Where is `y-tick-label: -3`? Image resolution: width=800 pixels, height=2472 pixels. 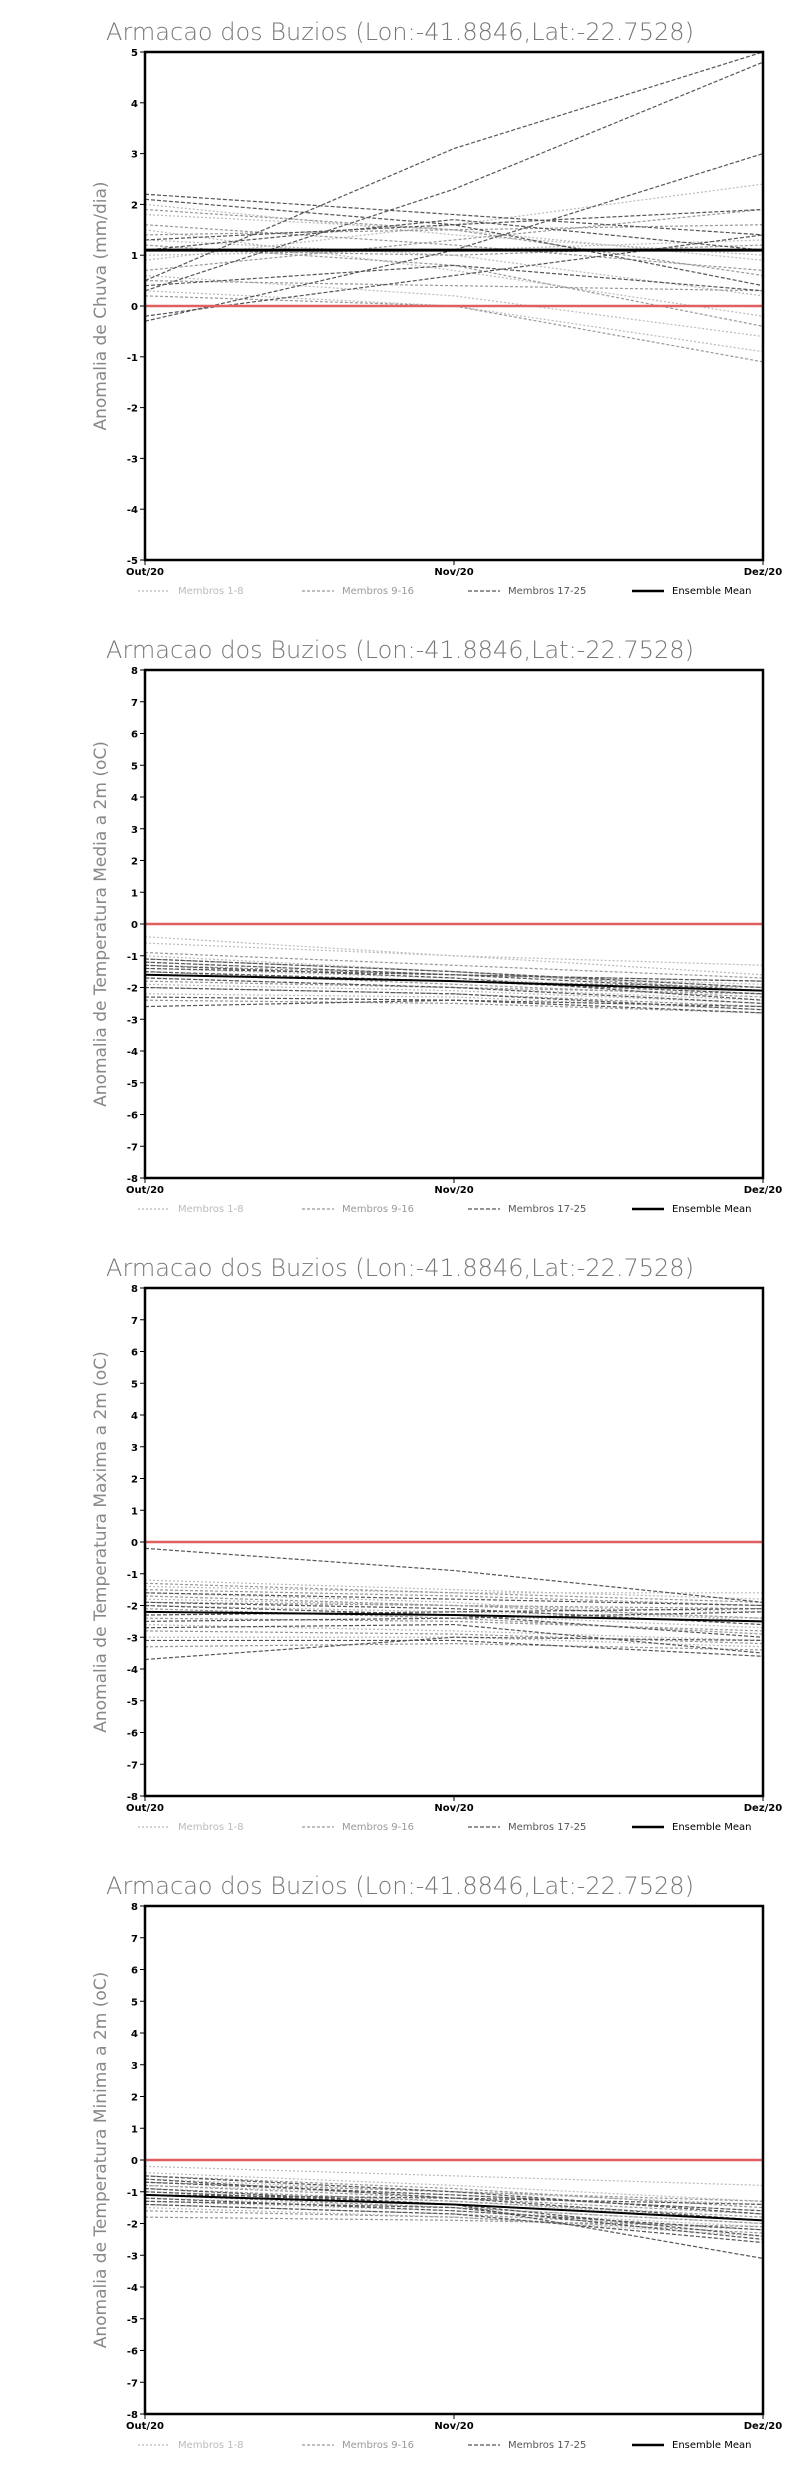 y-tick-label: -3 is located at coordinates (132, 1020).